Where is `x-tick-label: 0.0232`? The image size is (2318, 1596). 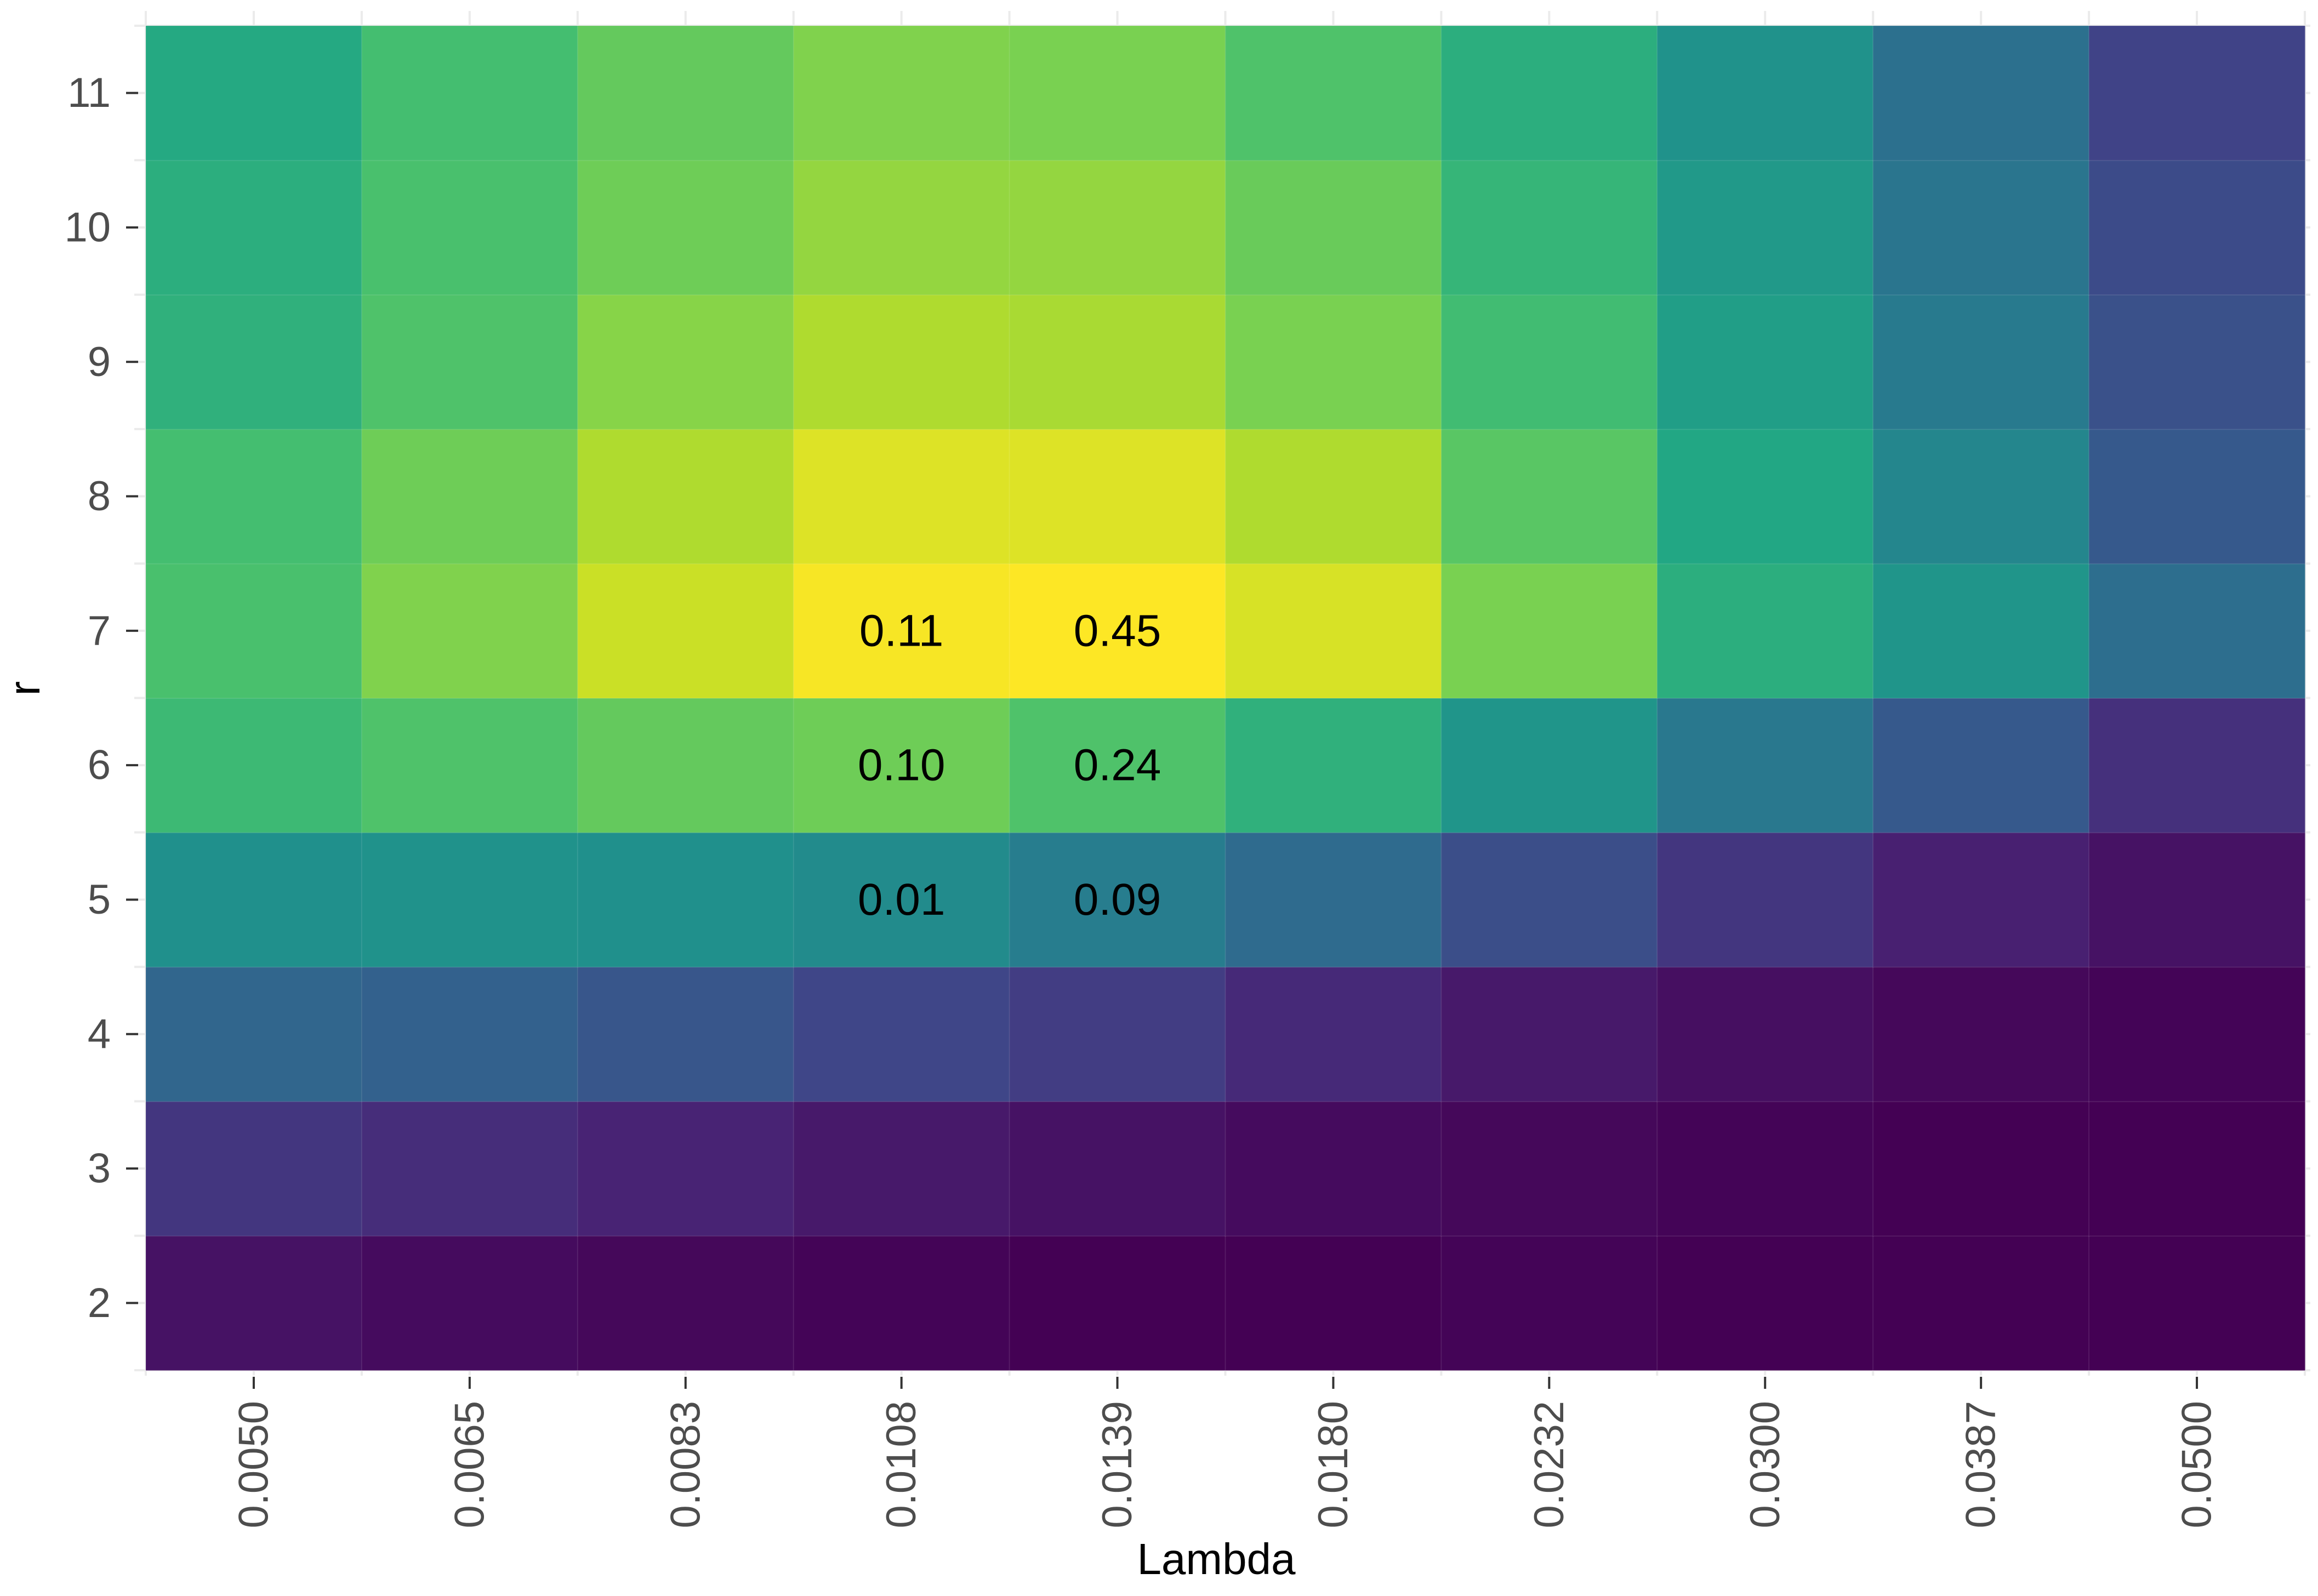
x-tick-label: 0.0232 is located at coordinates (1549, 1464).